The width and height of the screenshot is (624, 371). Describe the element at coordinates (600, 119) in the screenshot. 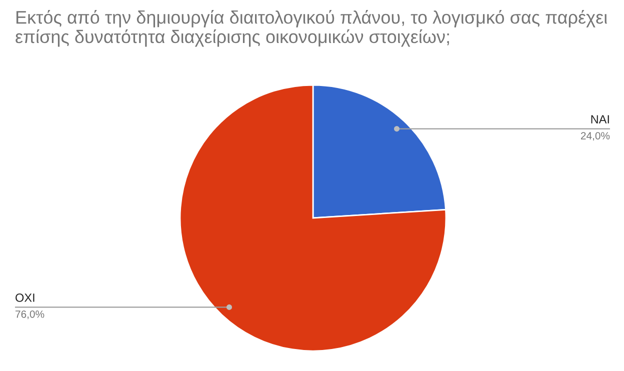

I see `slice-label: ΝΑΙ` at that location.